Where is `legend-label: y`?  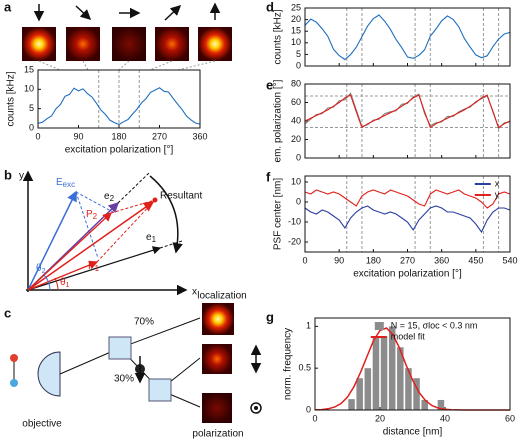
legend-label: y is located at coordinates (497, 194).